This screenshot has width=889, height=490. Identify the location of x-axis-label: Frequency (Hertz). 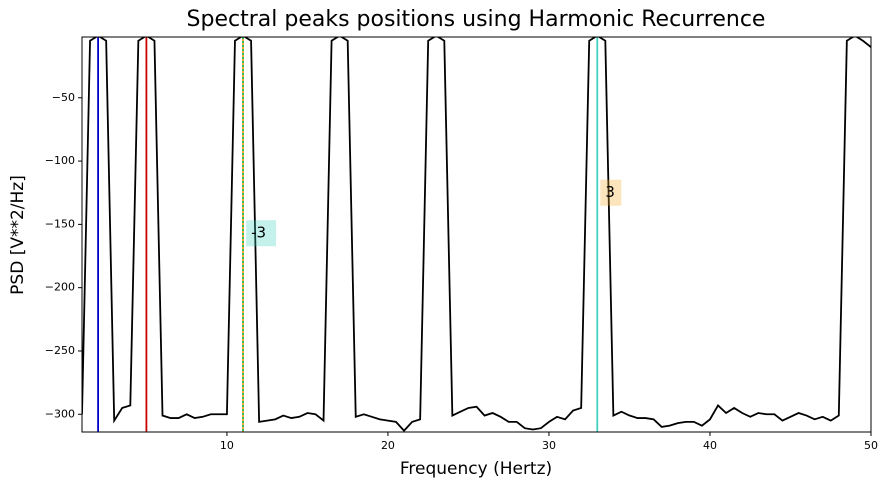
(476, 469).